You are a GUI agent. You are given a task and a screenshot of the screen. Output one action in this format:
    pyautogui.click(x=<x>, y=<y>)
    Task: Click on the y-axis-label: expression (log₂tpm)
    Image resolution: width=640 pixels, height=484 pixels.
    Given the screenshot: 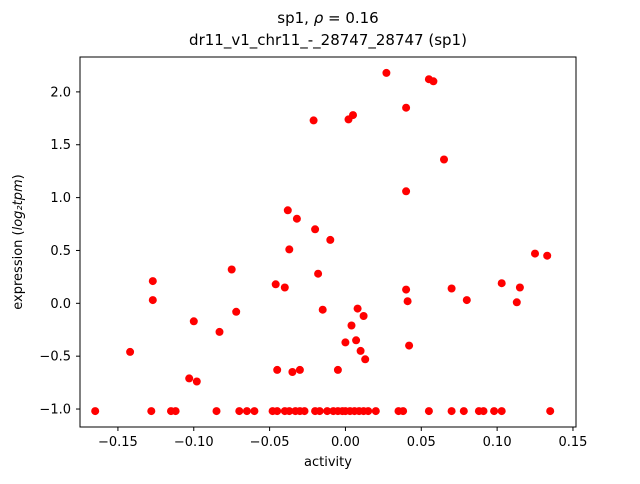 What is the action you would take?
    pyautogui.click(x=18, y=241)
    